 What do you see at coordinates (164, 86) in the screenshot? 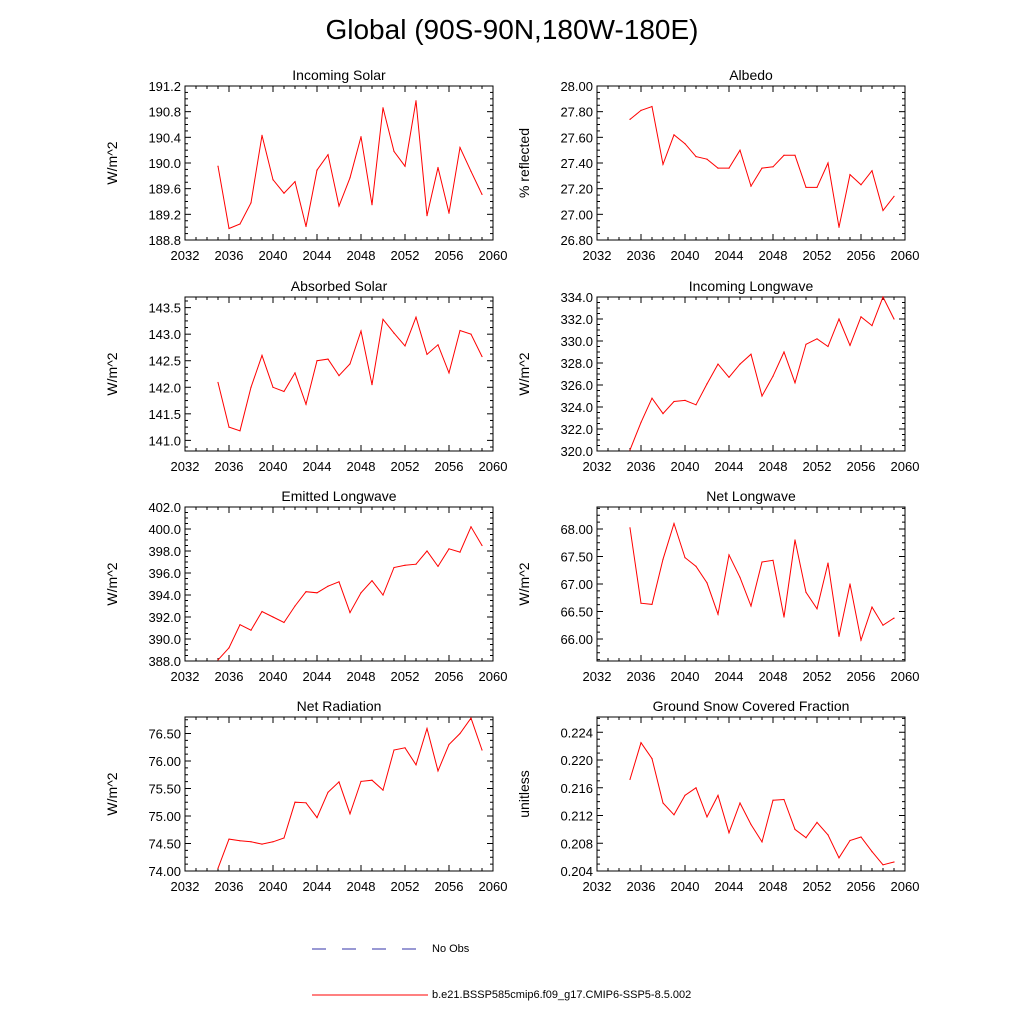
I see `y-tick-label: 191.2` at bounding box center [164, 86].